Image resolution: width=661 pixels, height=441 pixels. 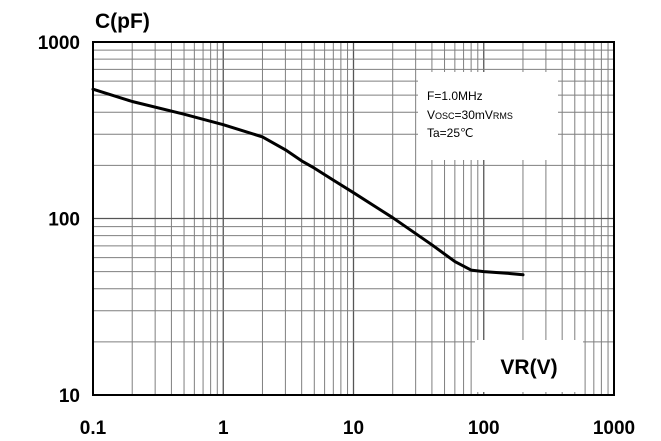 I want to click on x-tick-label: 0.1, so click(x=93, y=428).